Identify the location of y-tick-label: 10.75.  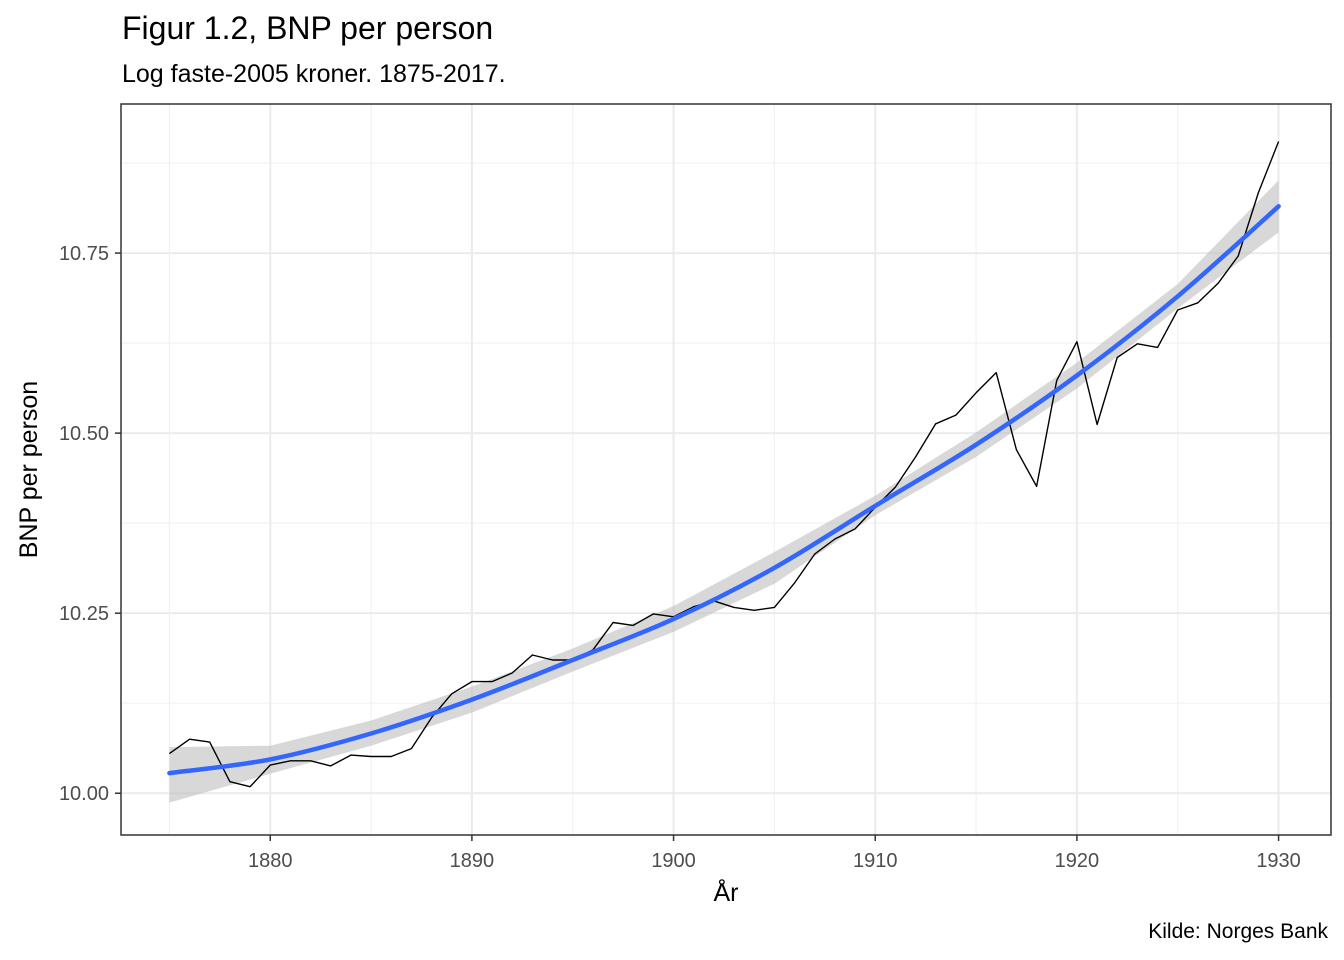
(84, 254).